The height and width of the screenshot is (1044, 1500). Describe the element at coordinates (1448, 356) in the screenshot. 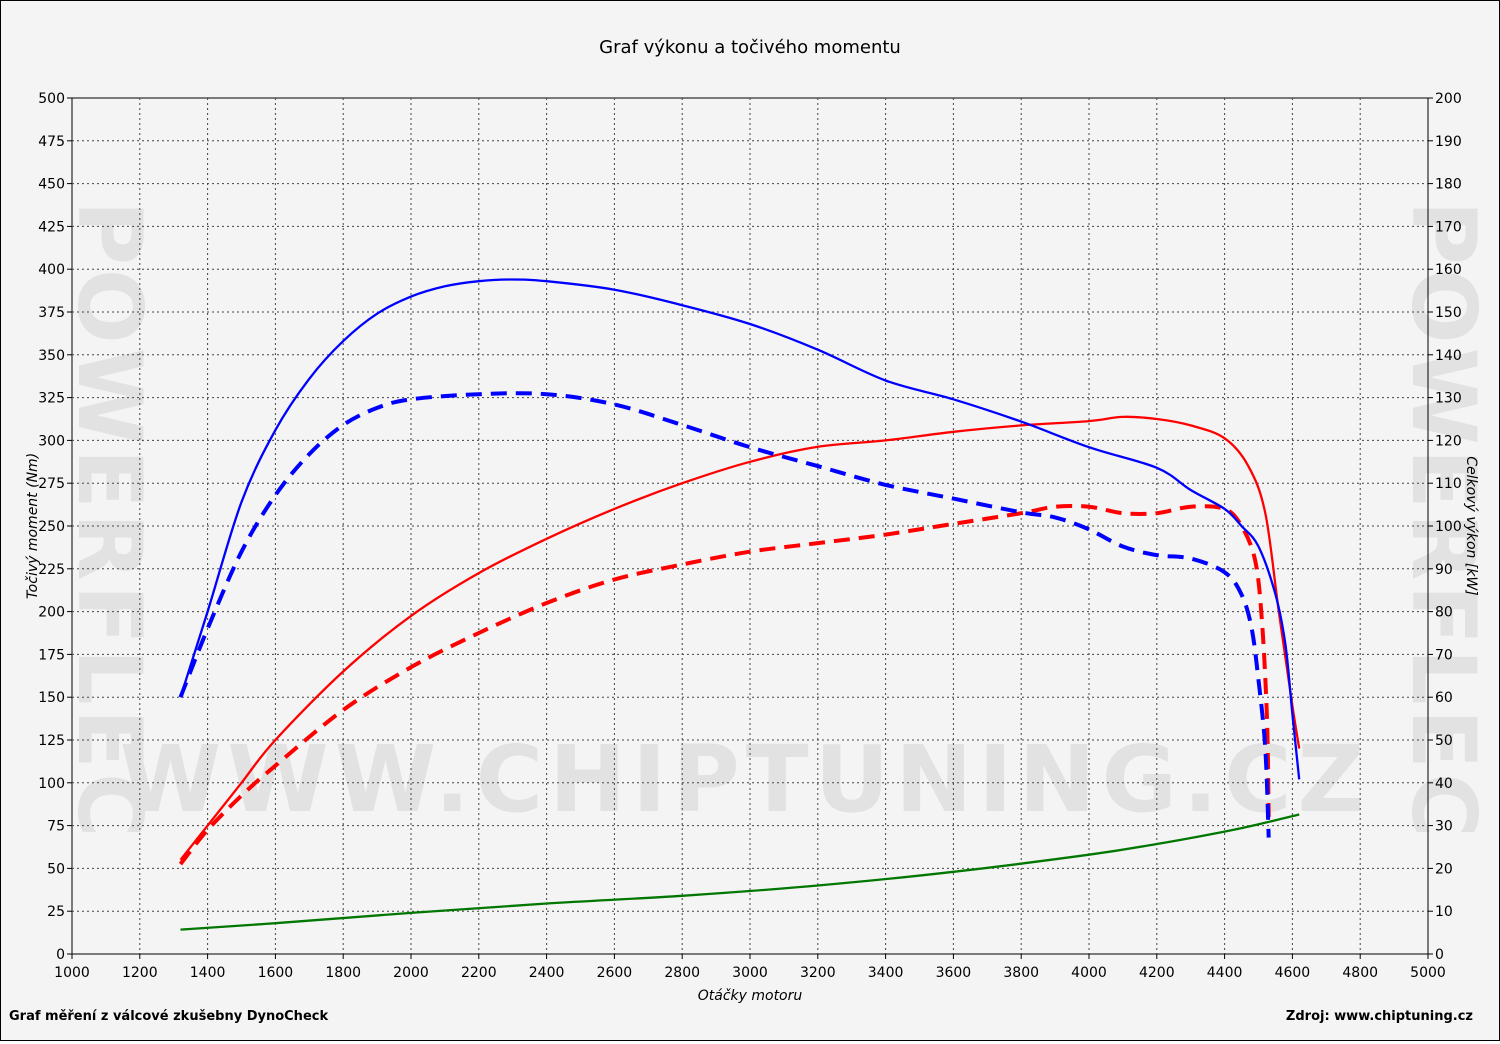

I see `y-right-tick-label: 140` at that location.